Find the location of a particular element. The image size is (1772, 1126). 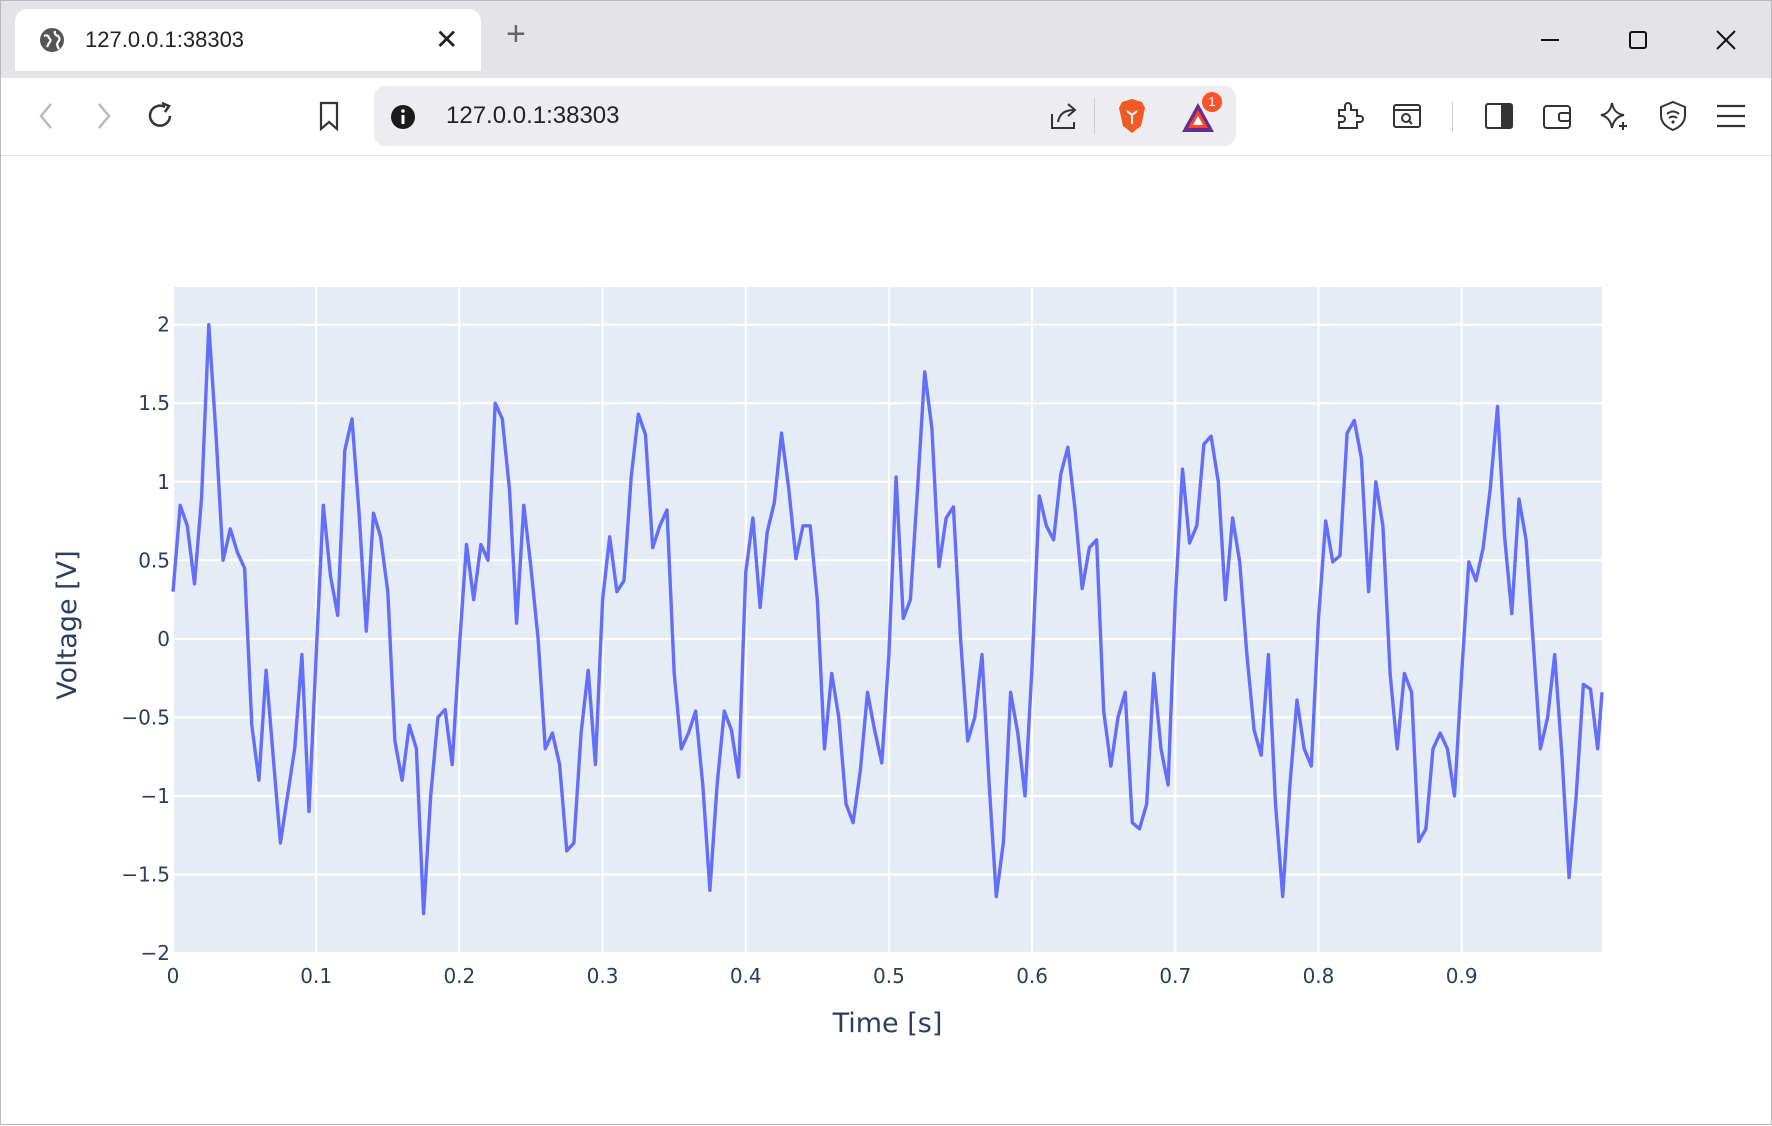

sidebar-icon is located at coordinates (1499, 116).